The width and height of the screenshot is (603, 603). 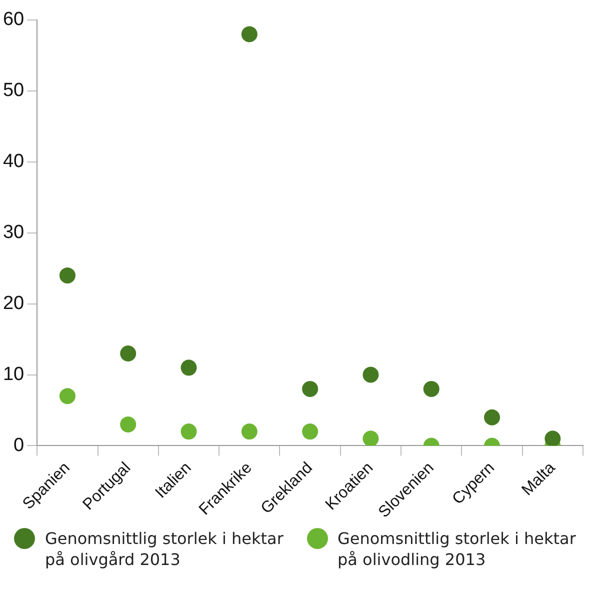 What do you see at coordinates (13, 375) in the screenshot?
I see `y-tick-label: 10` at bounding box center [13, 375].